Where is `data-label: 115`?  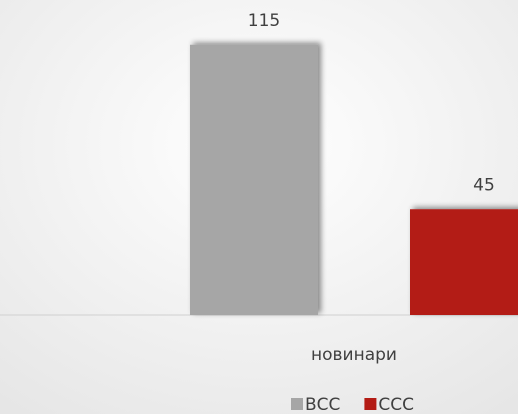
data-label: 115 is located at coordinates (264, 21).